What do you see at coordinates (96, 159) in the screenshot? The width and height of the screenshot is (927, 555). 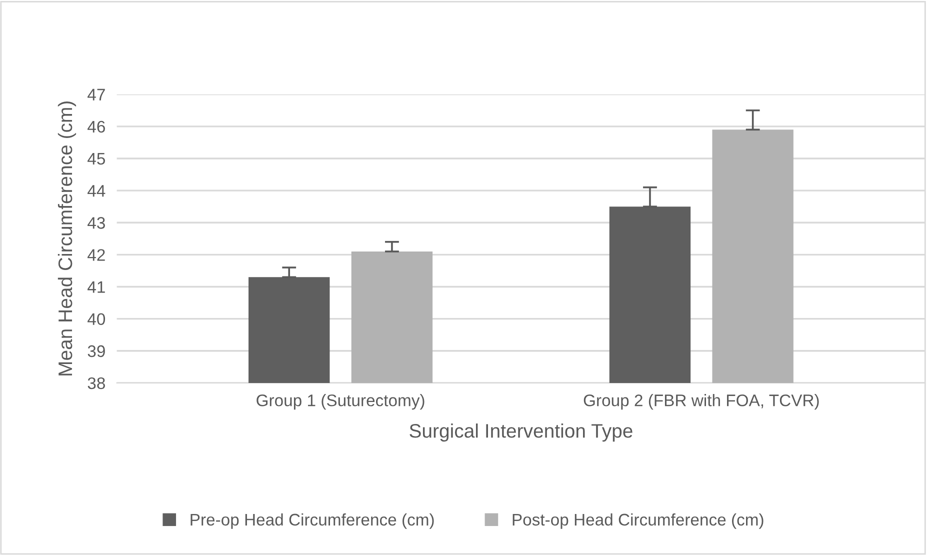 I see `y-tick-label: 45` at bounding box center [96, 159].